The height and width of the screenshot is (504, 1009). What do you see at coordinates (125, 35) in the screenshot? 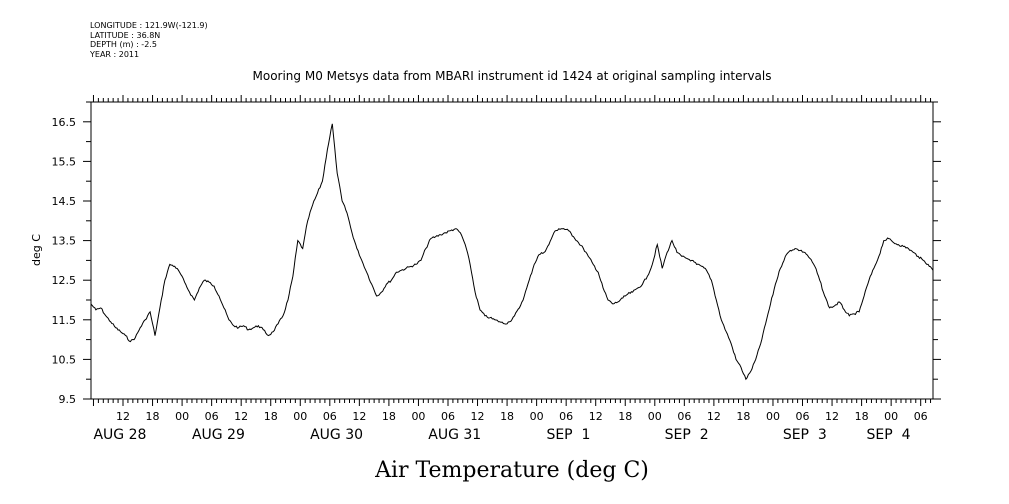
I see `latitude-label: LATITUDE : 36.8N` at bounding box center [125, 35].